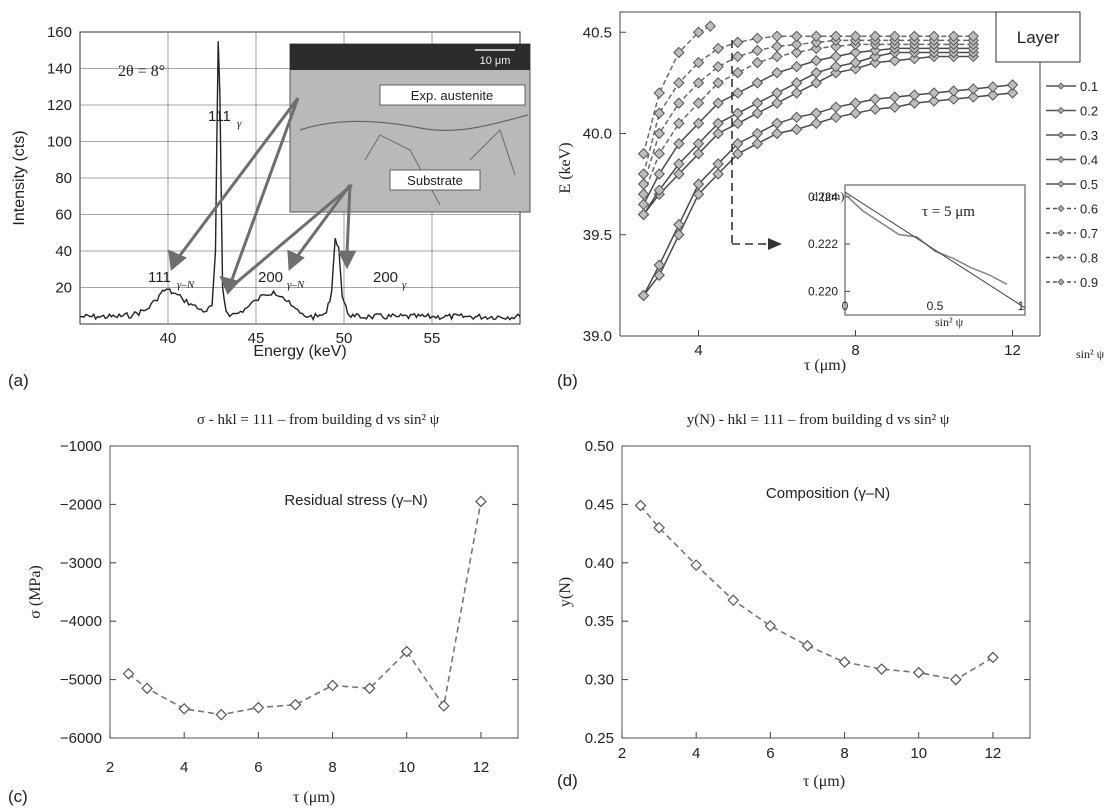  I want to click on y-tick-label: 0.30, so click(599, 680).